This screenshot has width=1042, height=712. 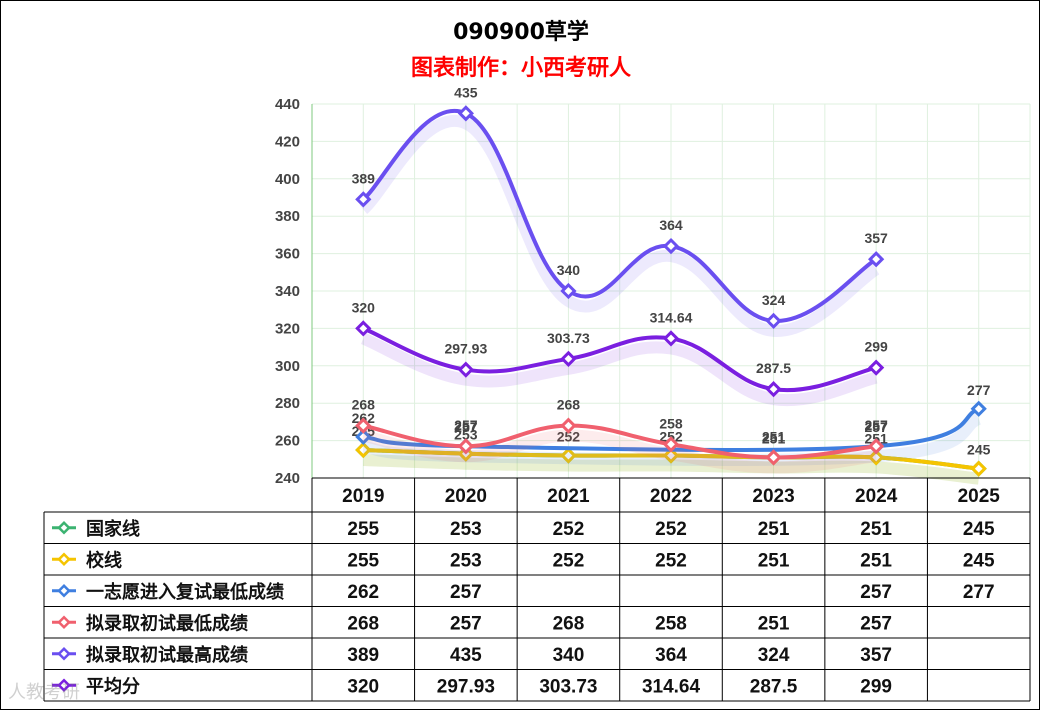 I want to click on data-label: 324, so click(x=774, y=300).